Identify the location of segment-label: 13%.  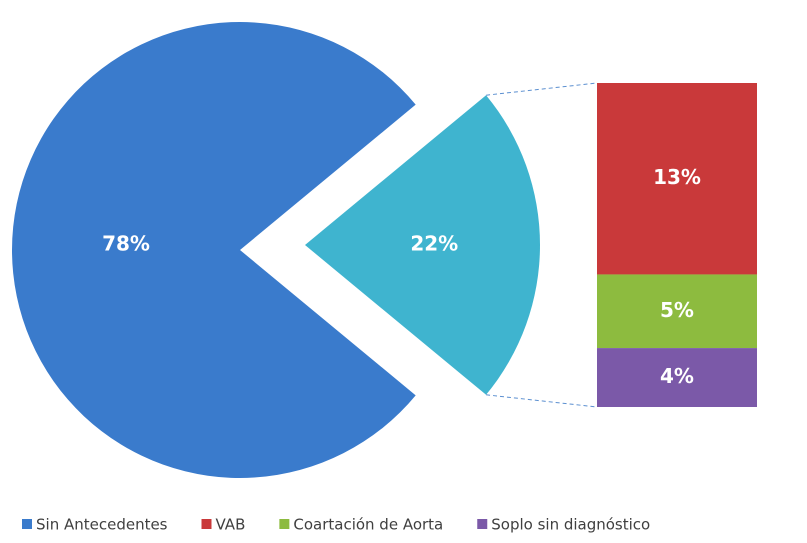
(677, 177).